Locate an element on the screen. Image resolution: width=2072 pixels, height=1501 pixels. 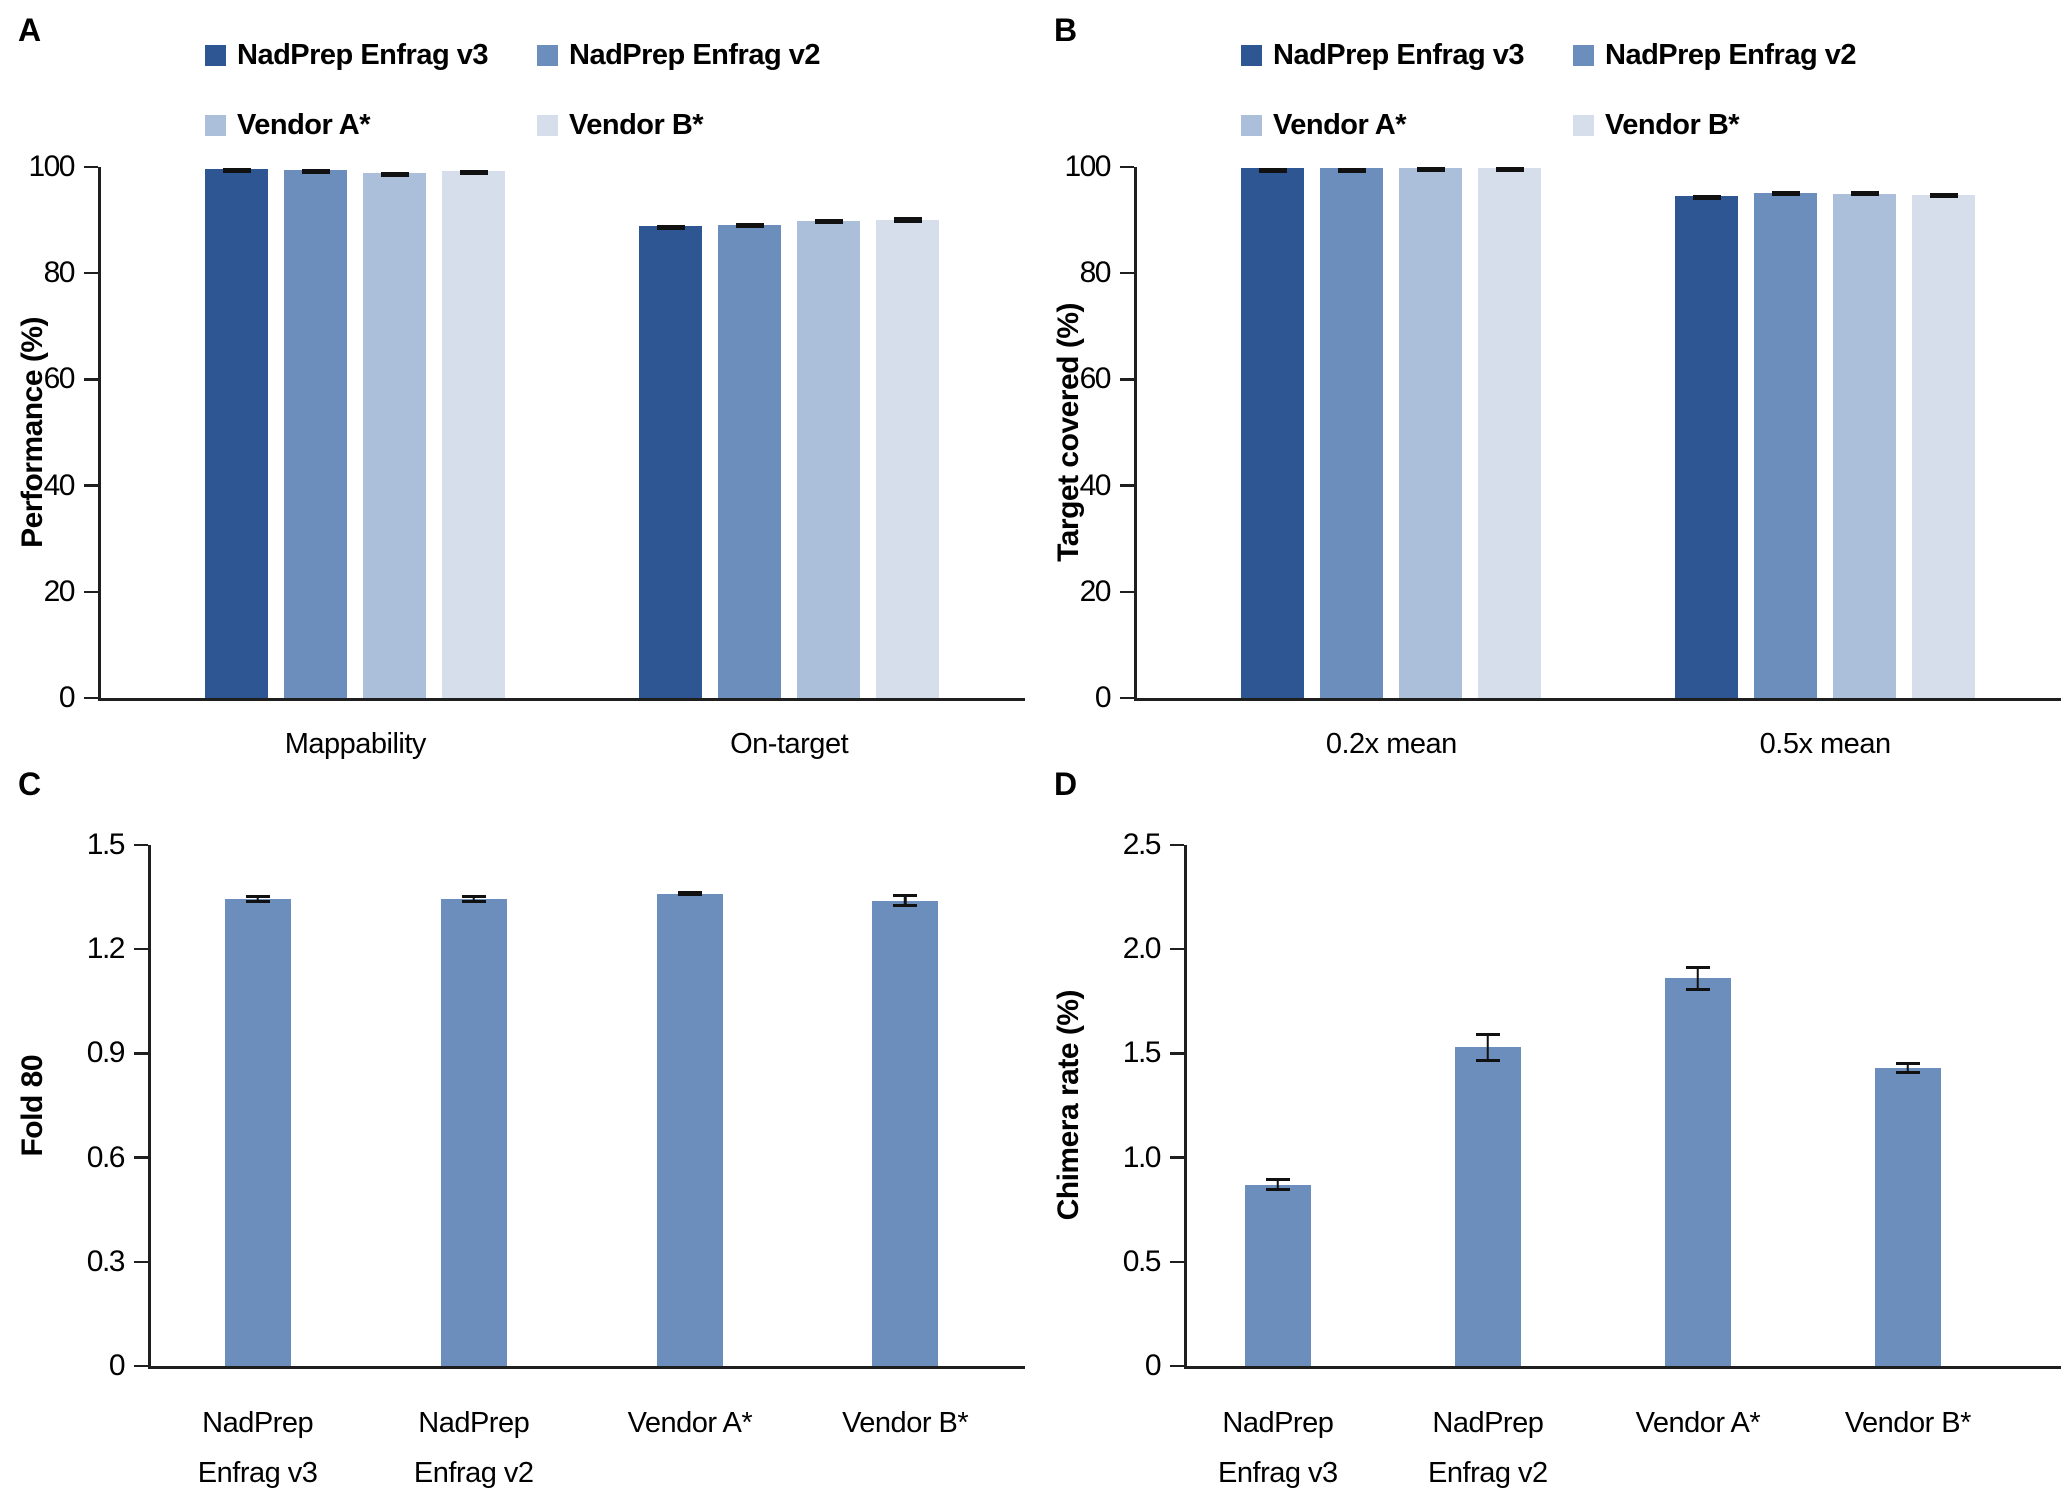
y-axis-title-wrap: Performance (%) is located at coordinates (33, 432).